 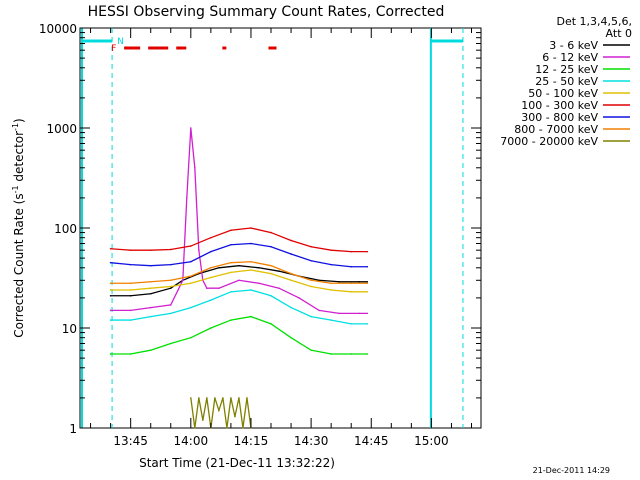 What do you see at coordinates (566, 81) in the screenshot?
I see `legend-entry-label: 25 - 50 keV` at bounding box center [566, 81].